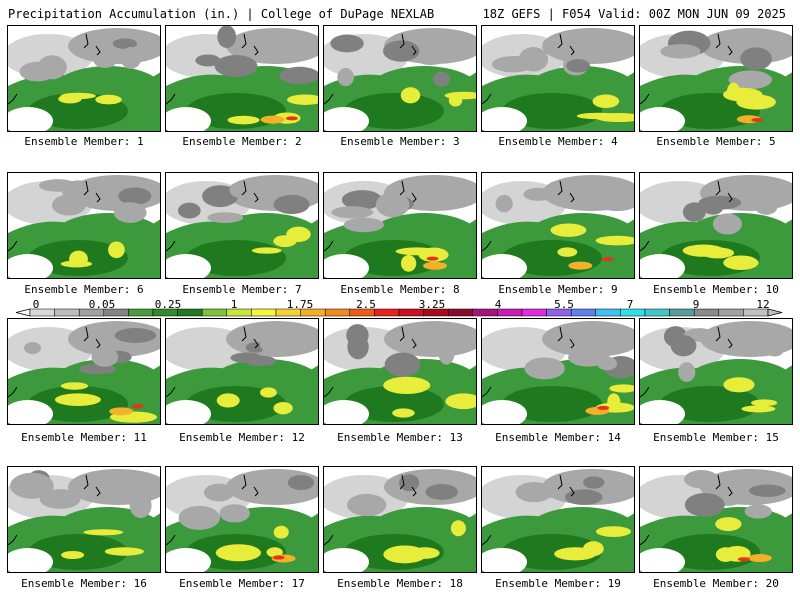  What do you see at coordinates (696, 304) in the screenshot?
I see `colorbar-tick-label: 9` at bounding box center [696, 304].